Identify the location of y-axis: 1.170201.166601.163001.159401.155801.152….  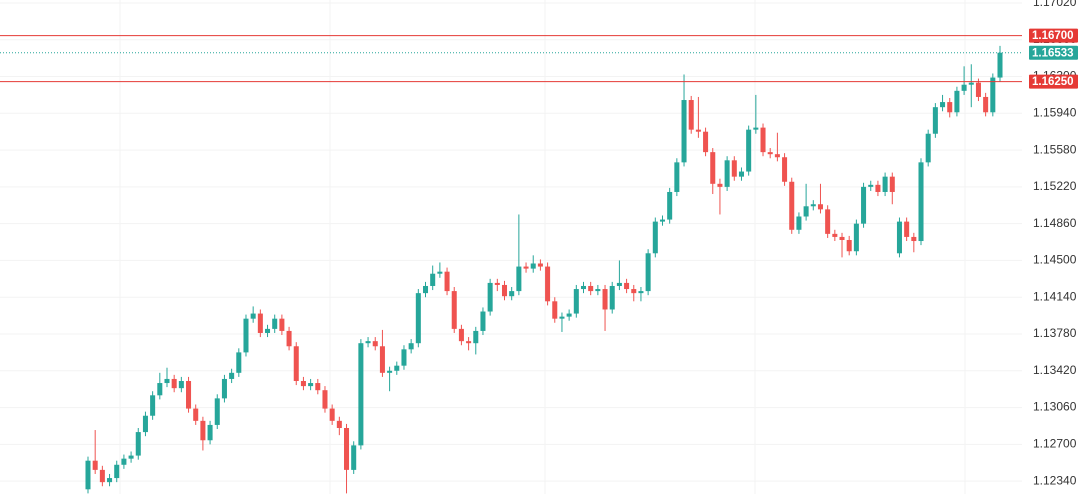
(1055, 243).